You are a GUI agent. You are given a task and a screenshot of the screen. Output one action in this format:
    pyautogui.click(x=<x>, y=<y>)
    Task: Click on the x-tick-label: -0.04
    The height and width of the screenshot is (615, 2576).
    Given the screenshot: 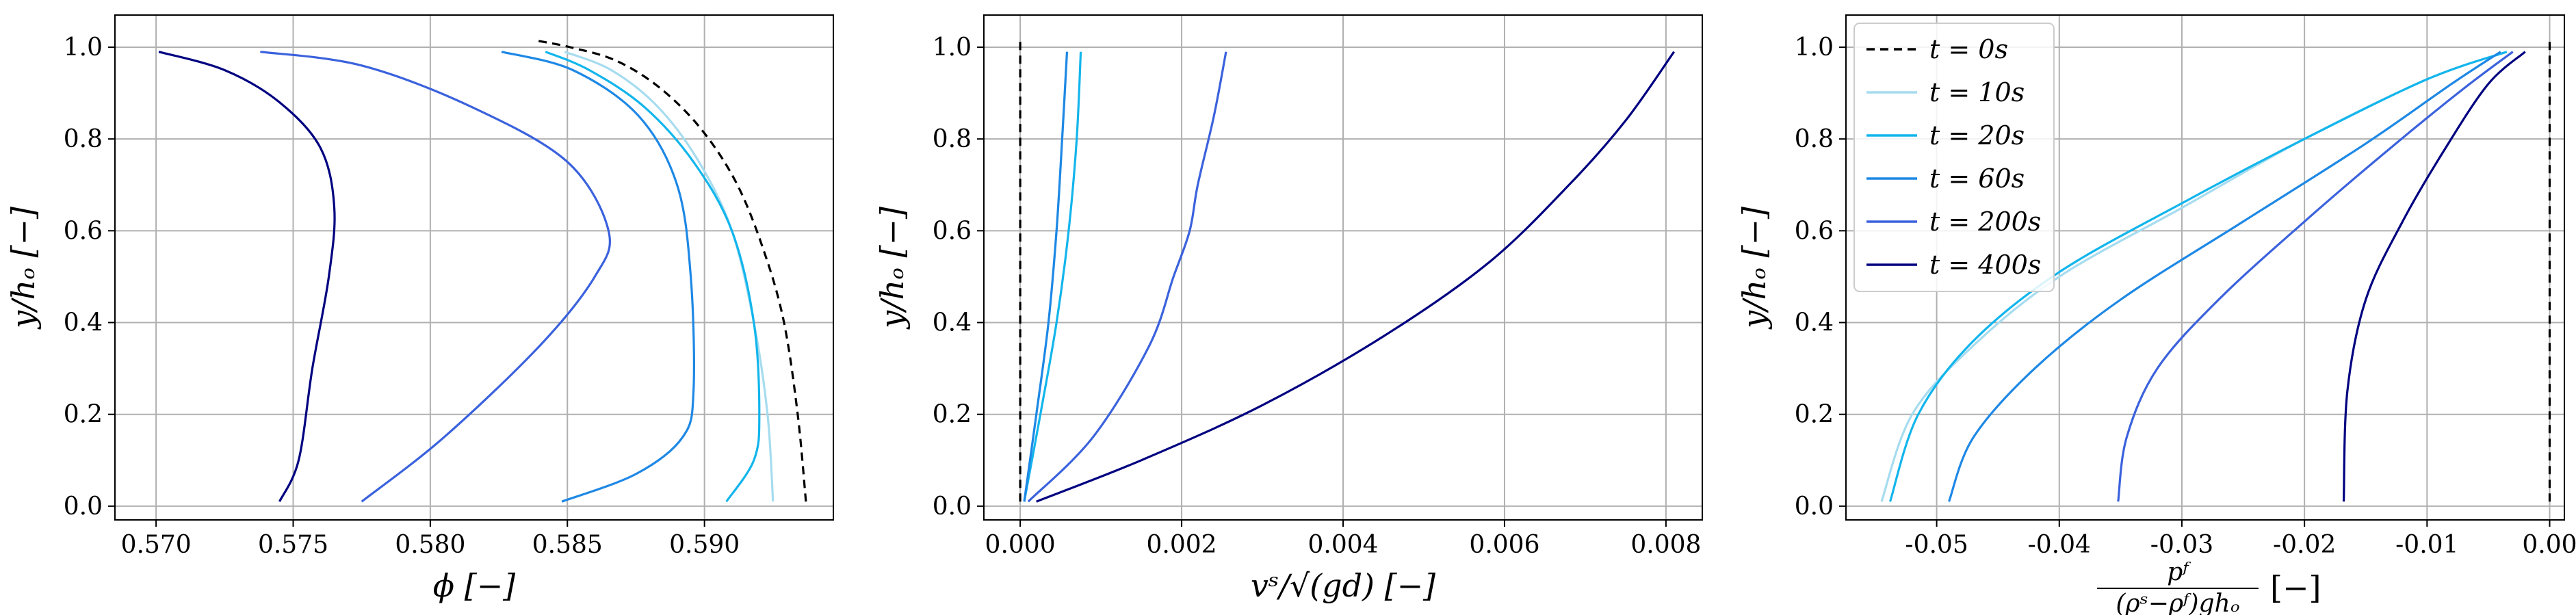 What is the action you would take?
    pyautogui.click(x=2059, y=545)
    